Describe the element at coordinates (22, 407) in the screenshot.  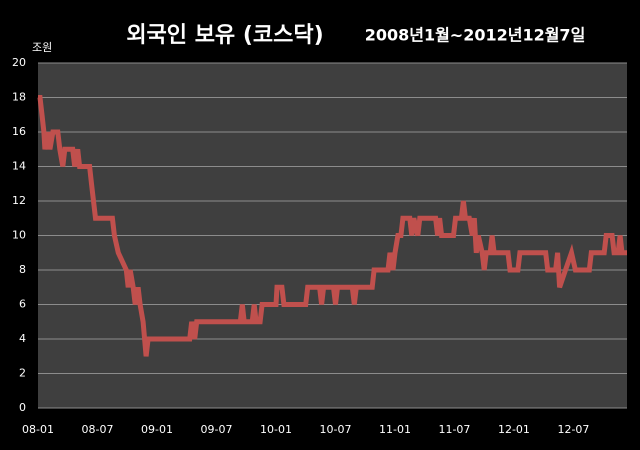
I see `y-tick-label: 0` at that location.